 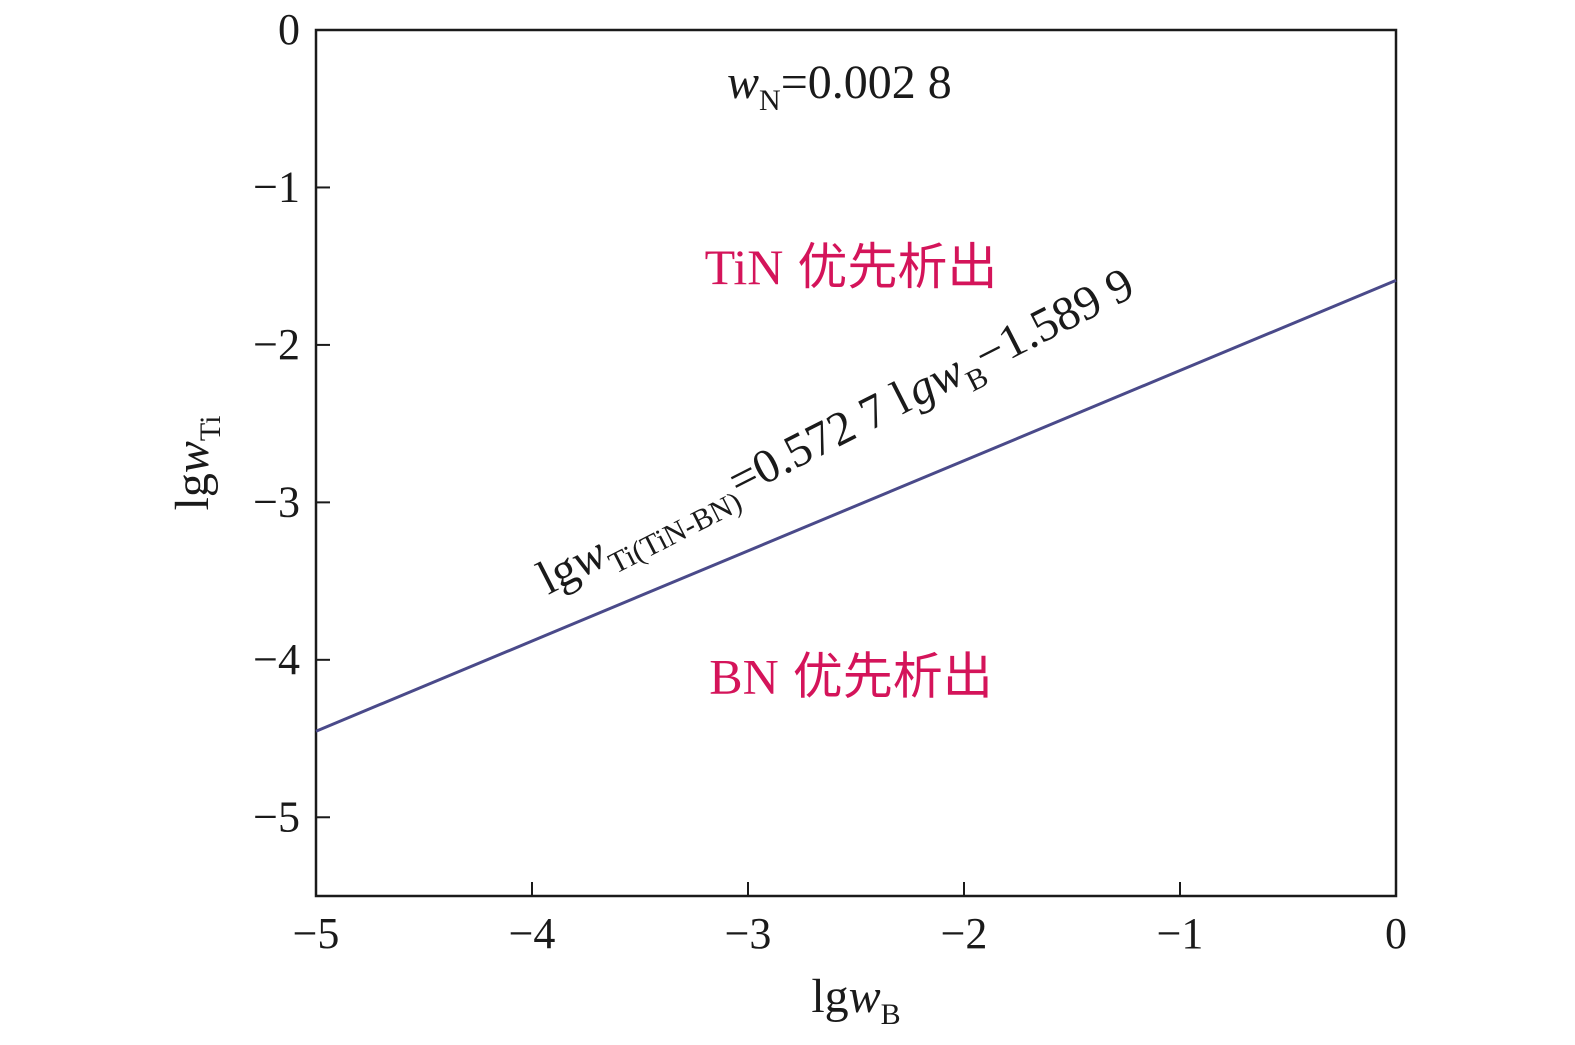 I want to click on x-axis-label-sub: B, so click(x=891, y=1014).